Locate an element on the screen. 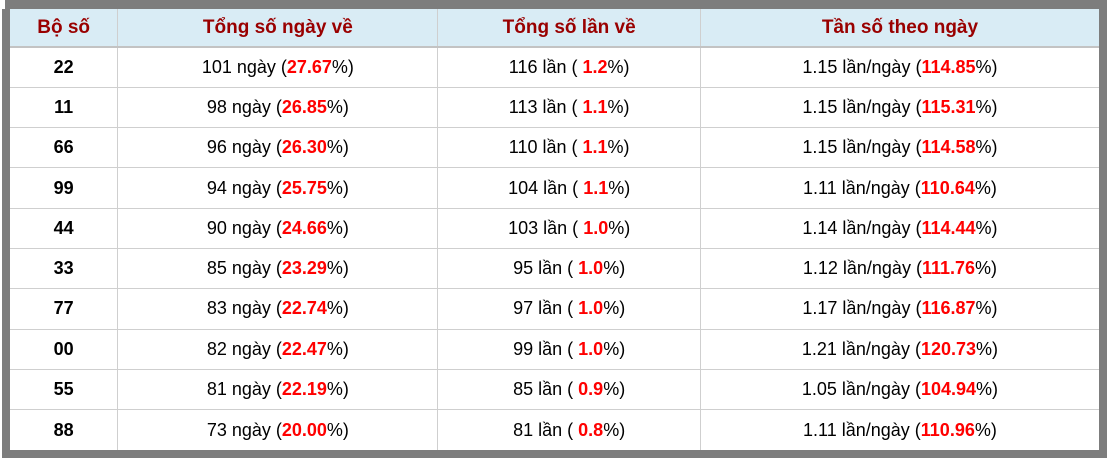 The image size is (1107, 458). highlight-value: 1.2 is located at coordinates (595, 66).